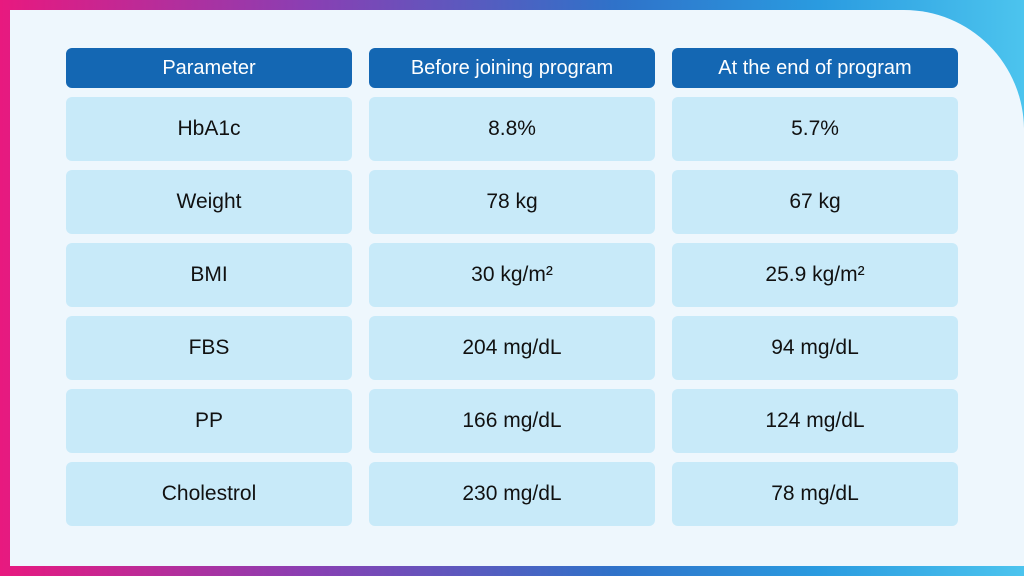 The width and height of the screenshot is (1024, 576). I want to click on cell-parameter-bmi: BMI, so click(209, 275).